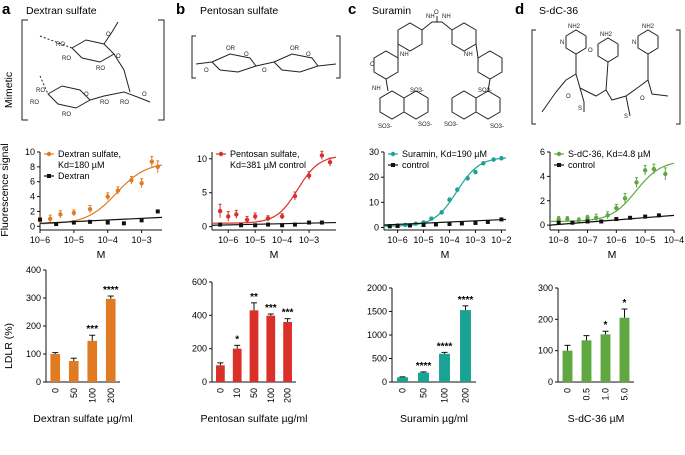 This screenshot has width=685, height=455. Describe the element at coordinates (379, 359) in the screenshot. I see `y-tick-label: 500` at that location.